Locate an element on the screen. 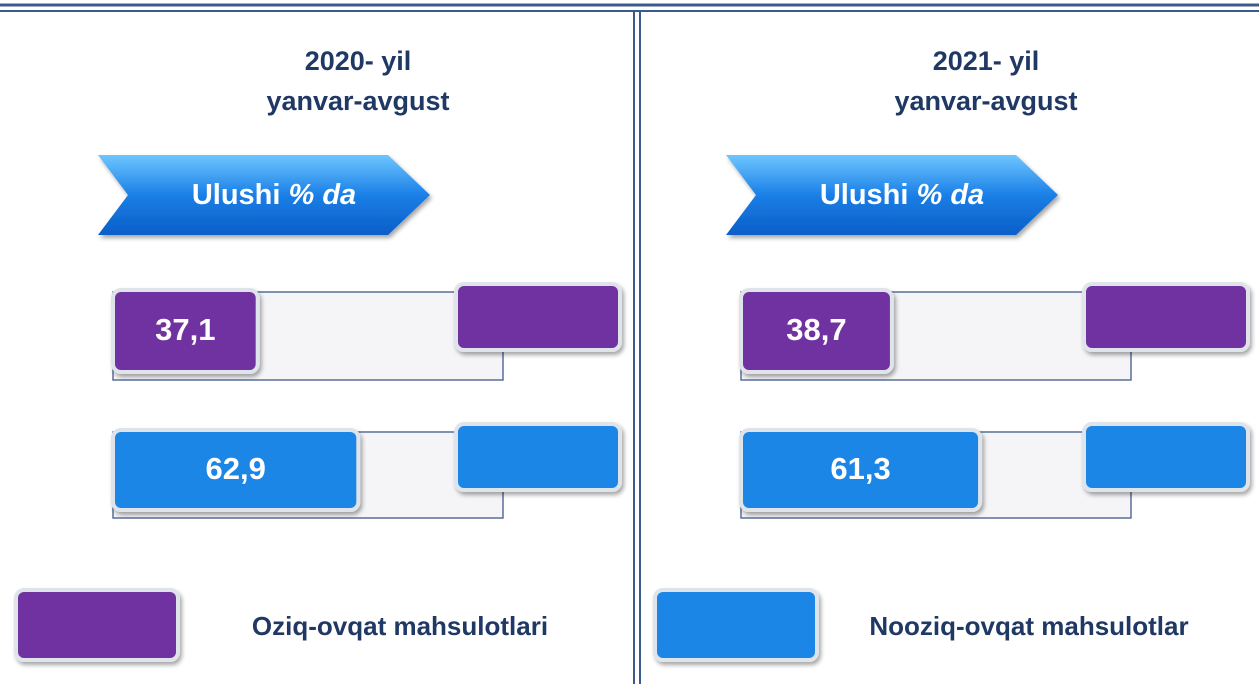 The image size is (1259, 684). legend-label: Nooziq-ovqat mahsulotlar is located at coordinates (1028, 626).